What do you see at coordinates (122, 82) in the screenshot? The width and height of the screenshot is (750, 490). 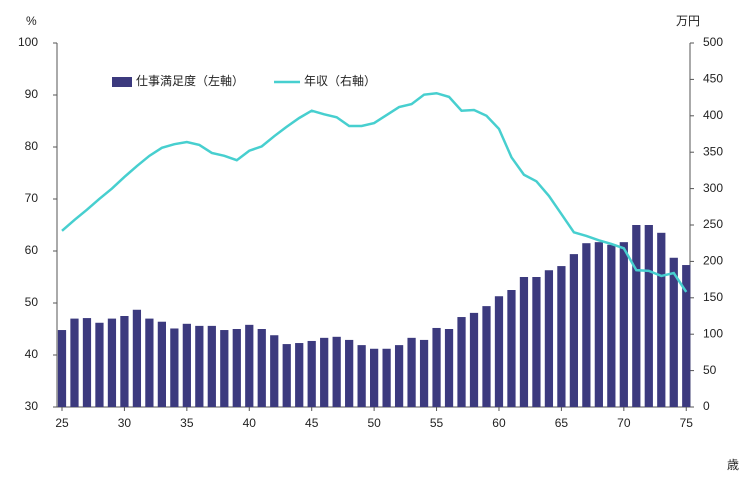 I see `legend-swatch` at bounding box center [122, 82].